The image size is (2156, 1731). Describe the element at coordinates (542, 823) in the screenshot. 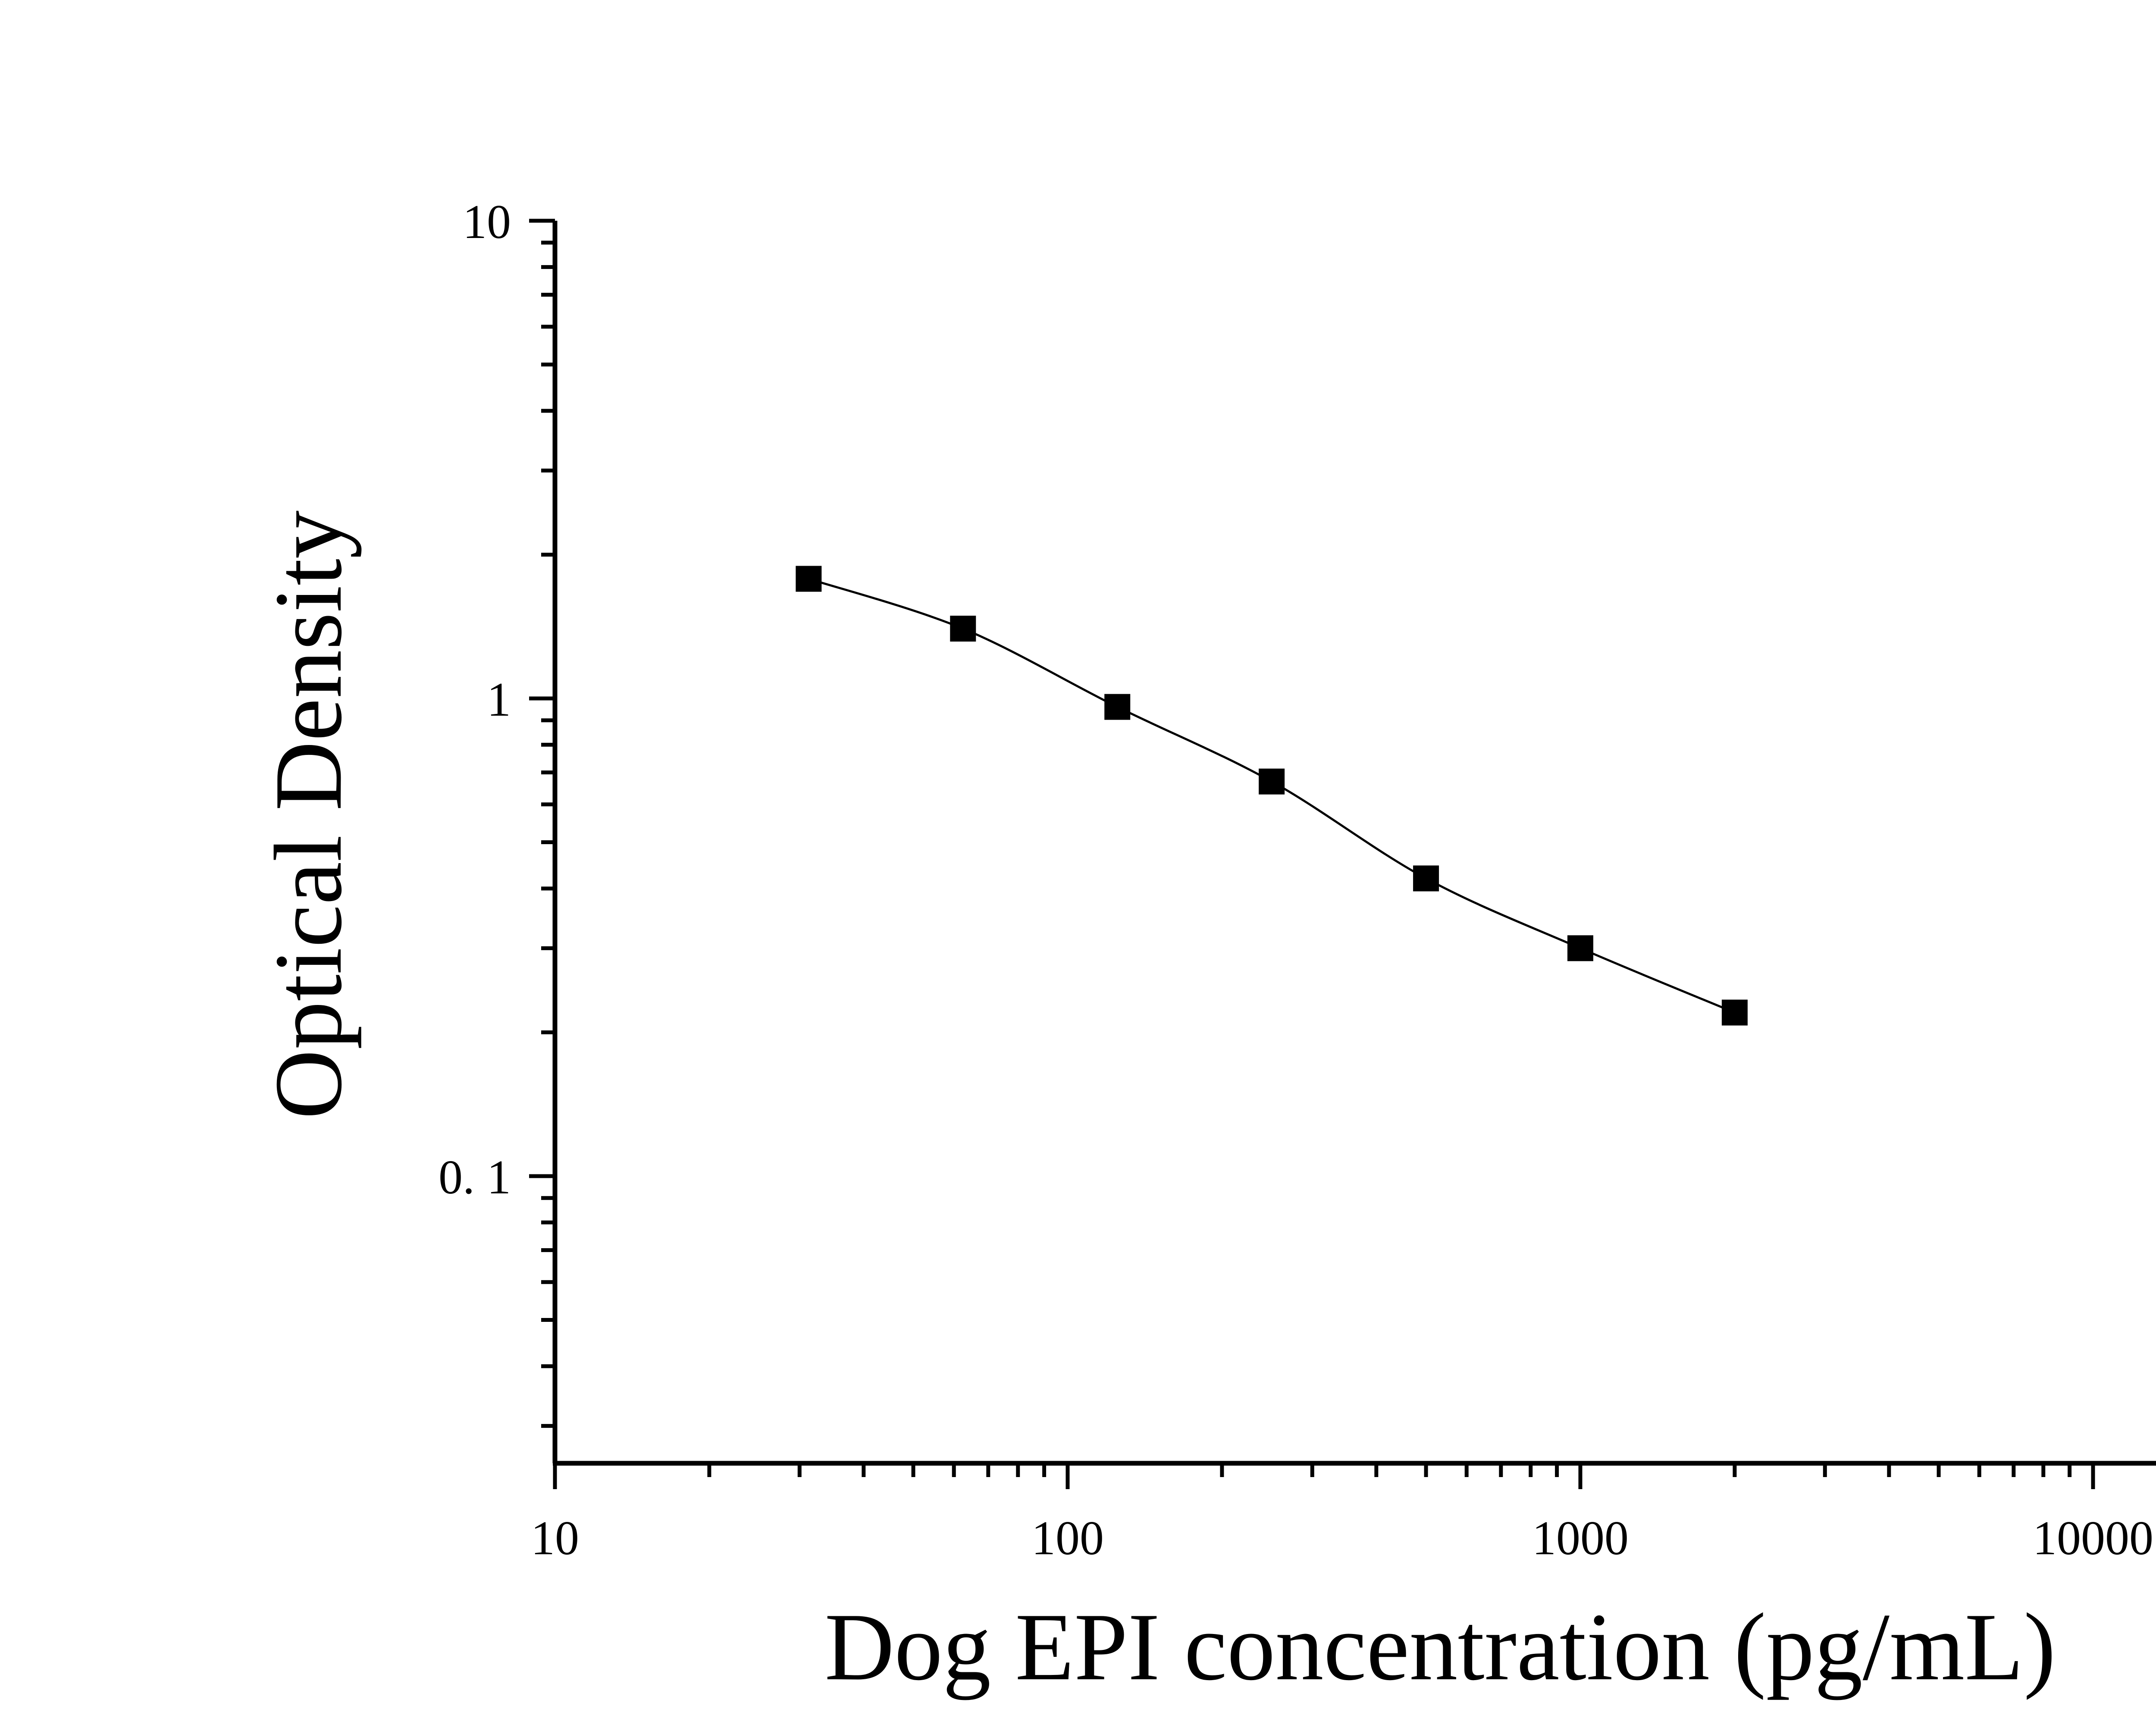

I see `y-ticks` at that location.